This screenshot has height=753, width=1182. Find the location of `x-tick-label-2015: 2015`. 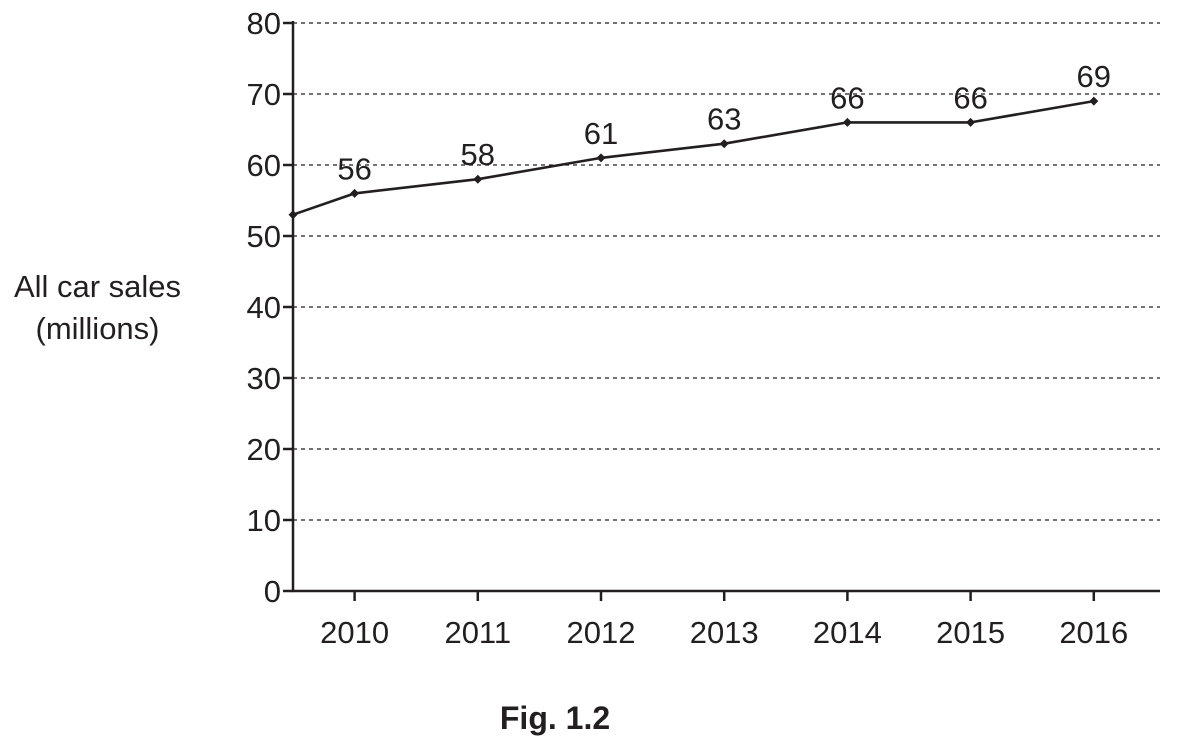

x-tick-label-2015: 2015 is located at coordinates (970, 632).